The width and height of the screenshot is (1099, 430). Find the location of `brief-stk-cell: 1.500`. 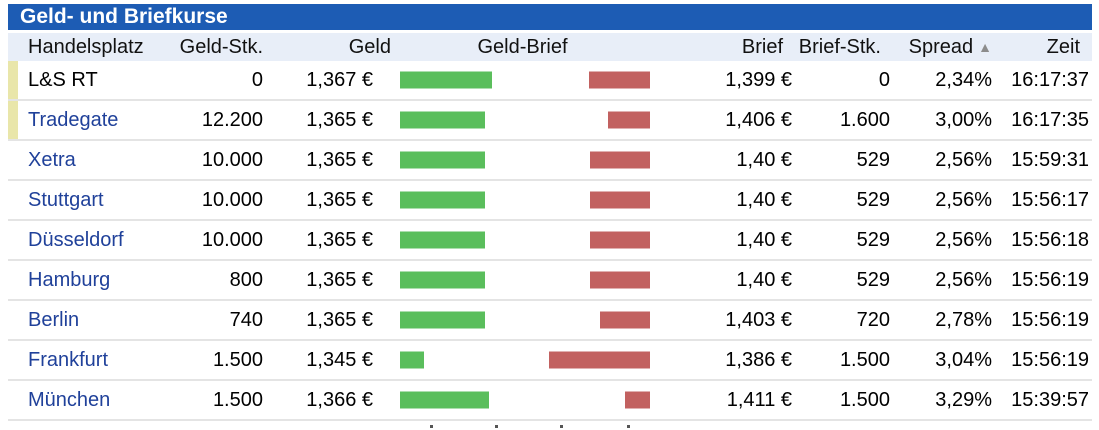

brief-stk-cell: 1.500 is located at coordinates (844, 360).